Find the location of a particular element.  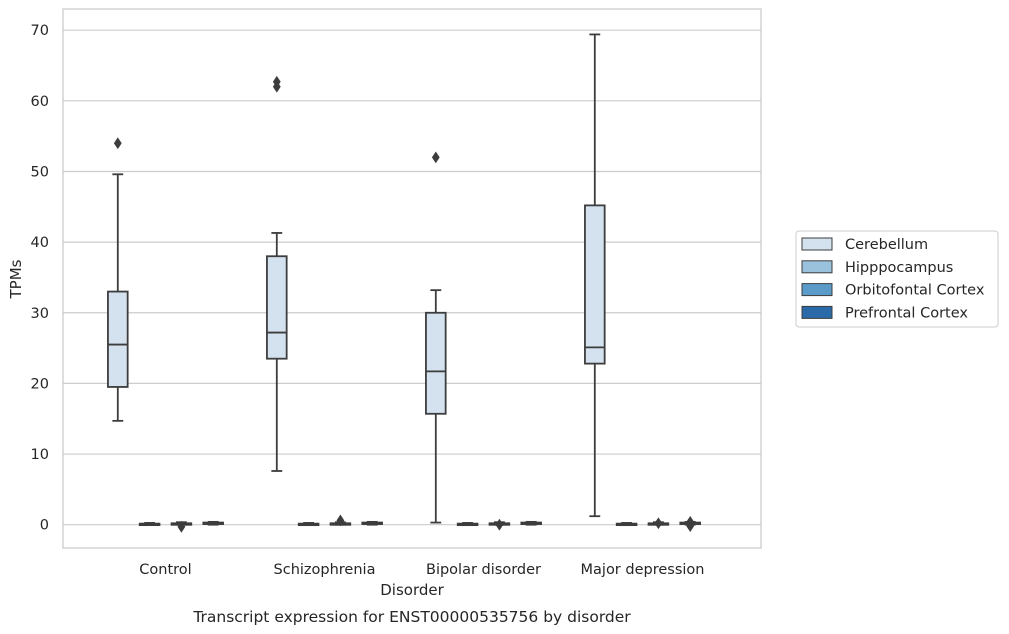

y-axis-label: TPMs is located at coordinates (16, 279).